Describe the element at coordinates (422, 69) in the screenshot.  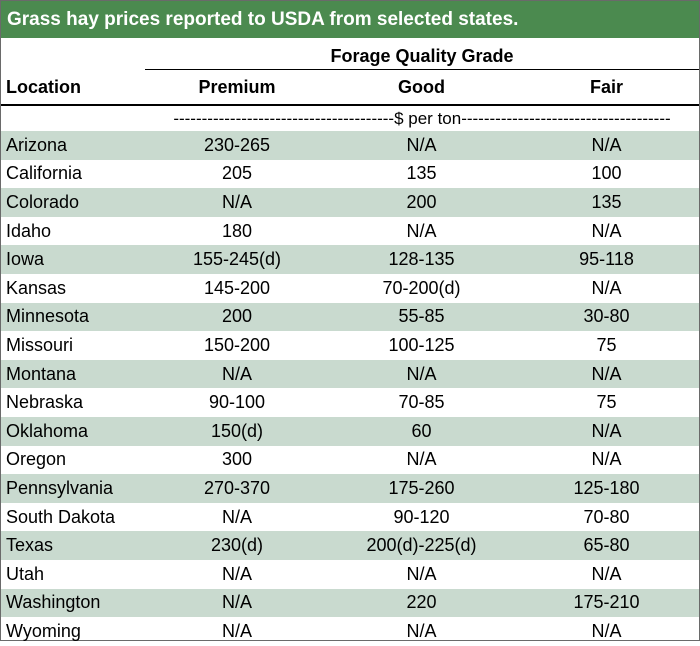
I see `group-header-rule` at that location.